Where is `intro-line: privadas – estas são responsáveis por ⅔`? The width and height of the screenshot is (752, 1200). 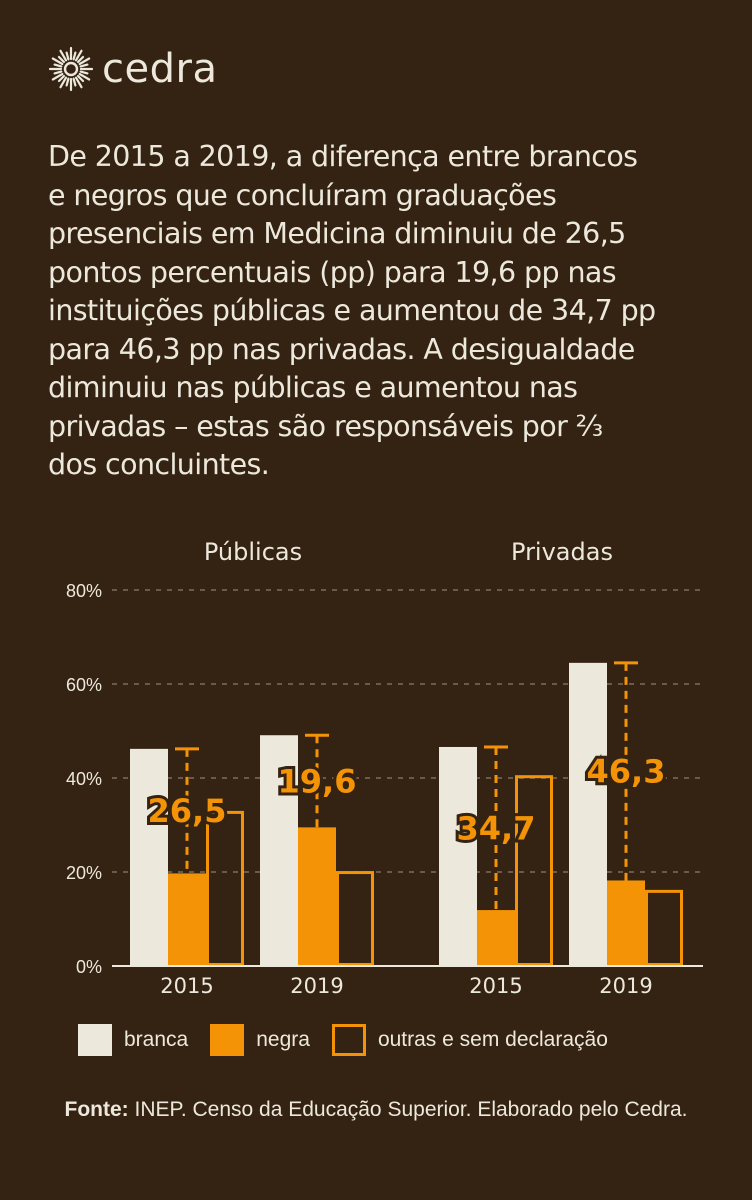
intro-line: privadas – estas são responsáveis por ⅔ is located at coordinates (325, 426).